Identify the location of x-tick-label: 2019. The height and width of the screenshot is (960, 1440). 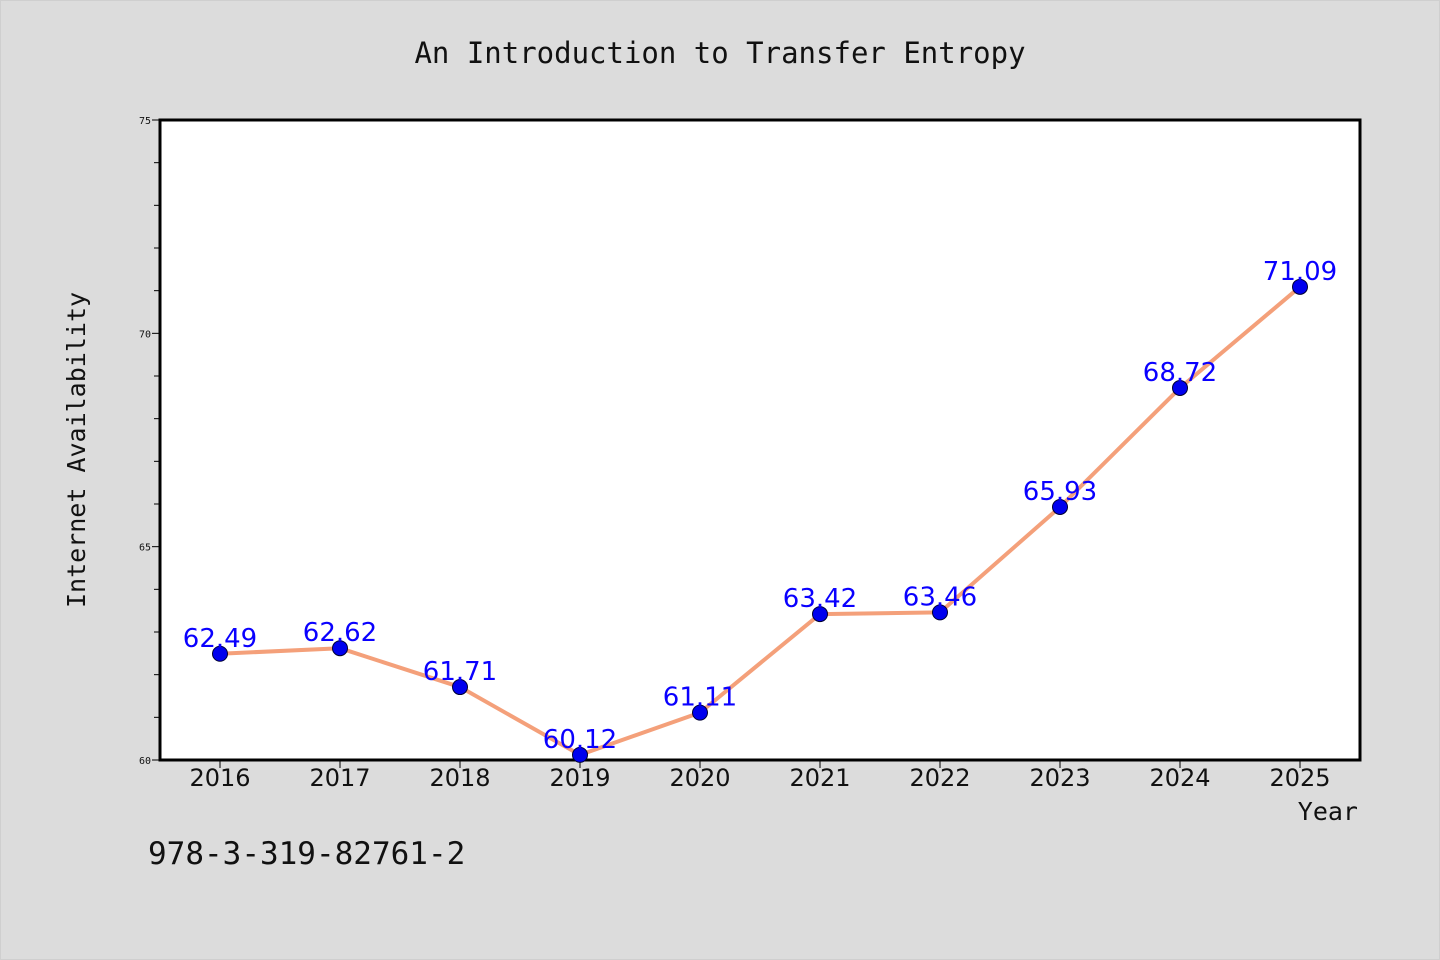
(579, 778).